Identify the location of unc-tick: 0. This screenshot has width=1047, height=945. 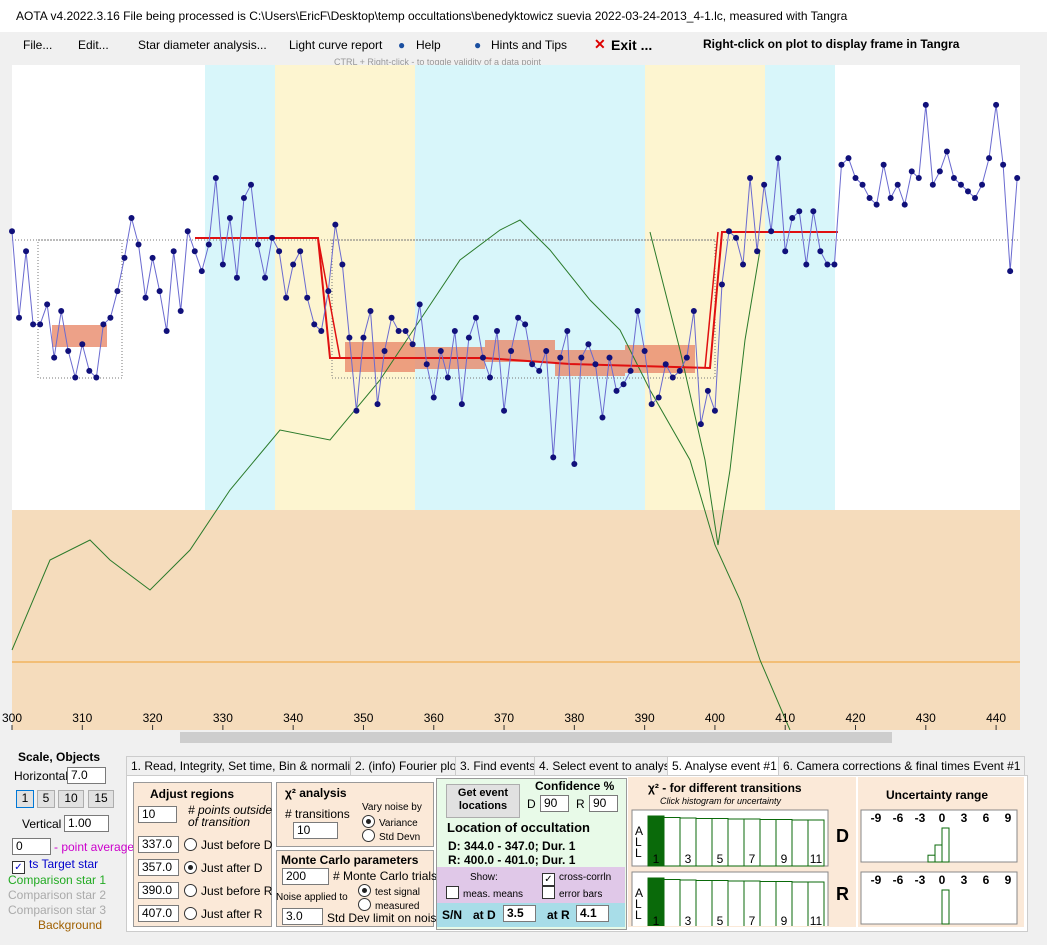
(942, 880).